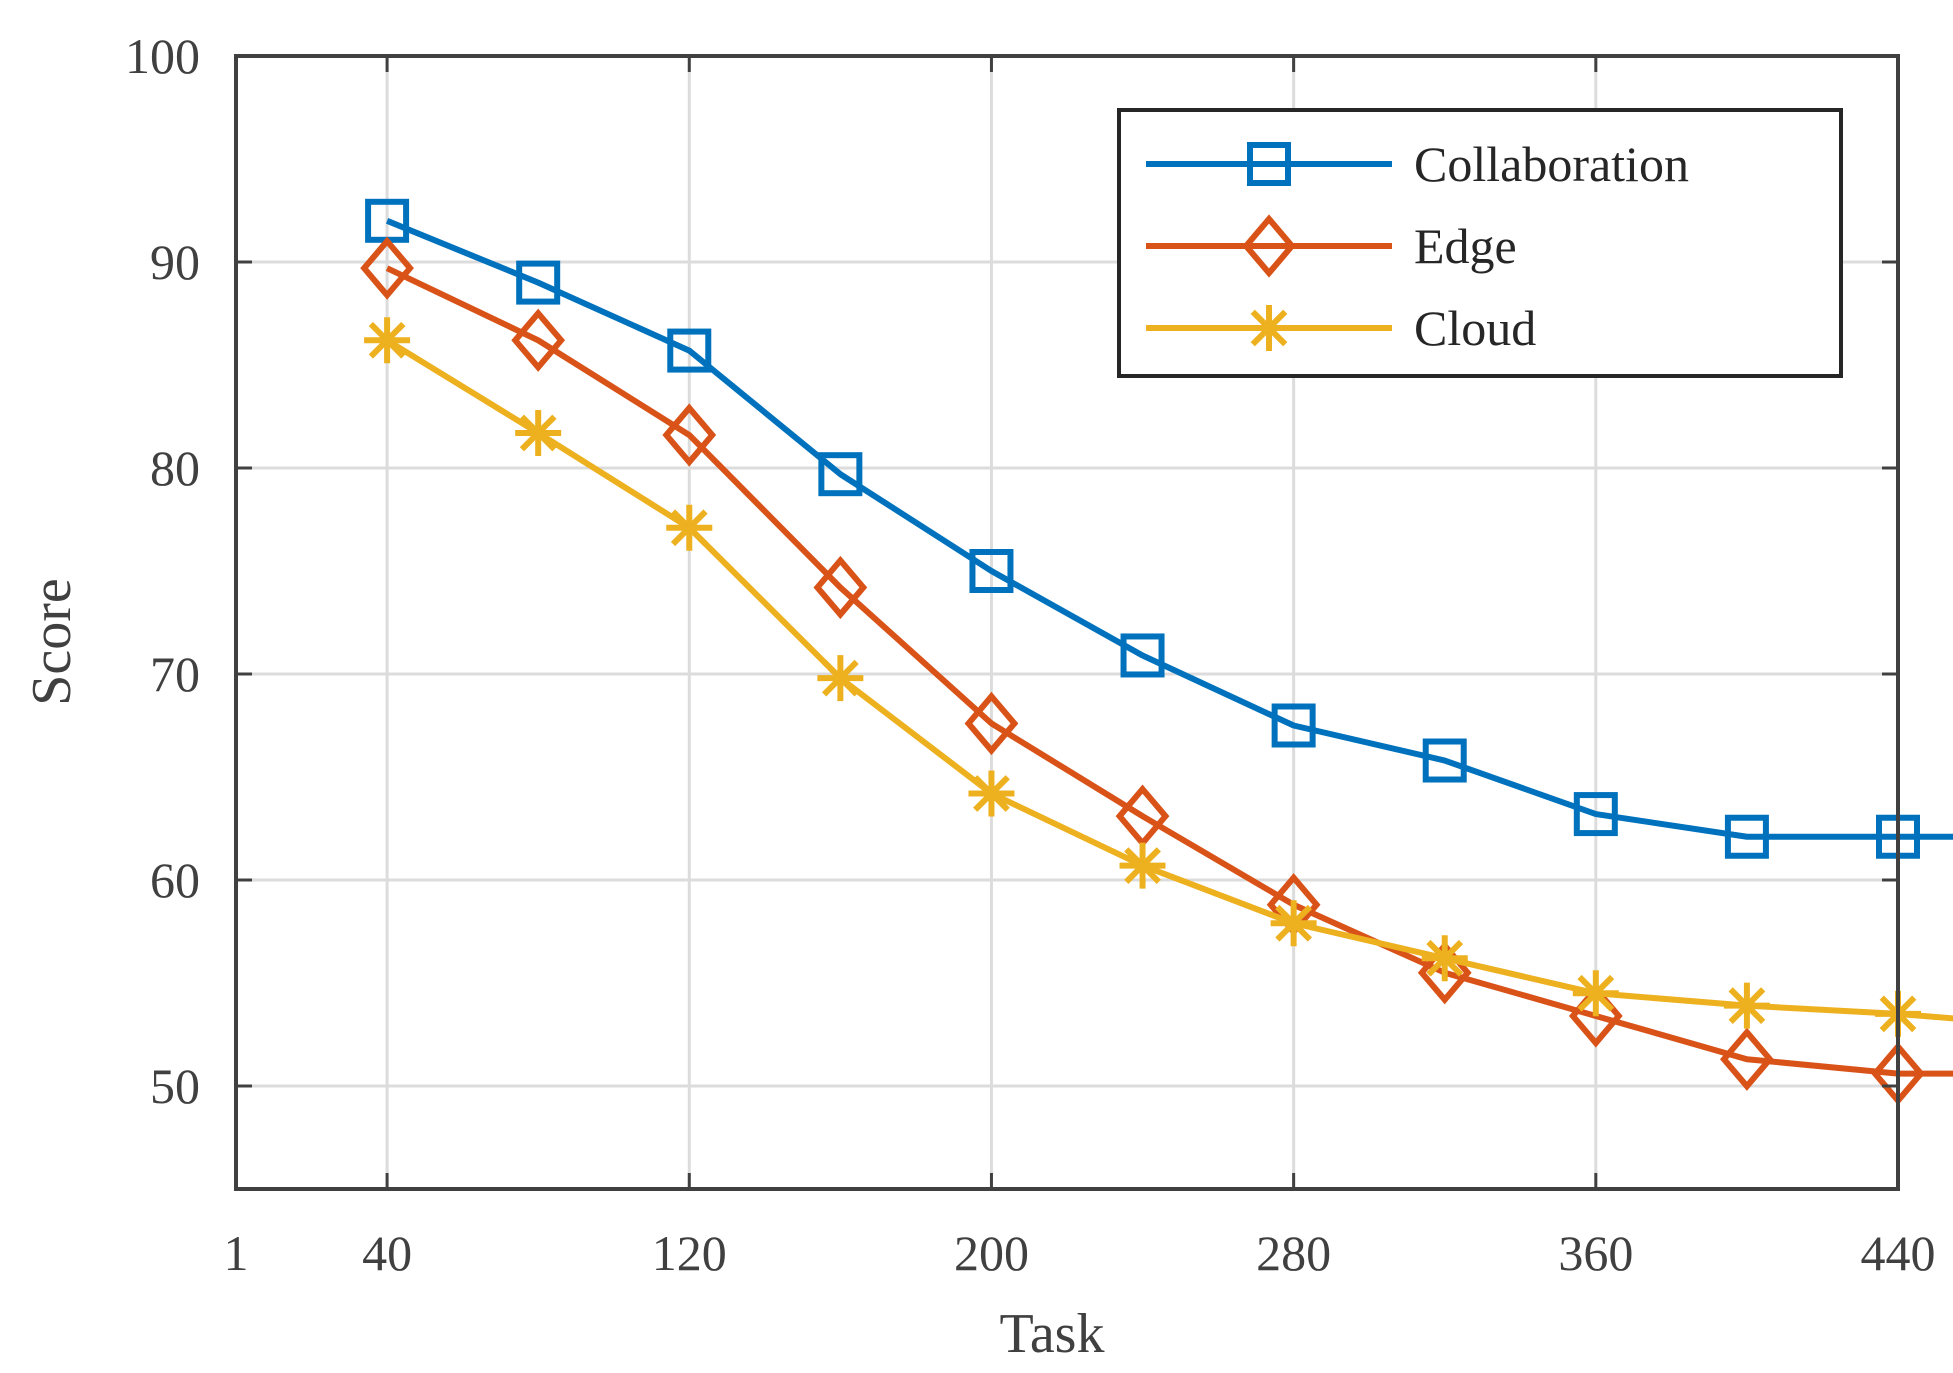  I want to click on y-axis-label: Score, so click(52, 642).